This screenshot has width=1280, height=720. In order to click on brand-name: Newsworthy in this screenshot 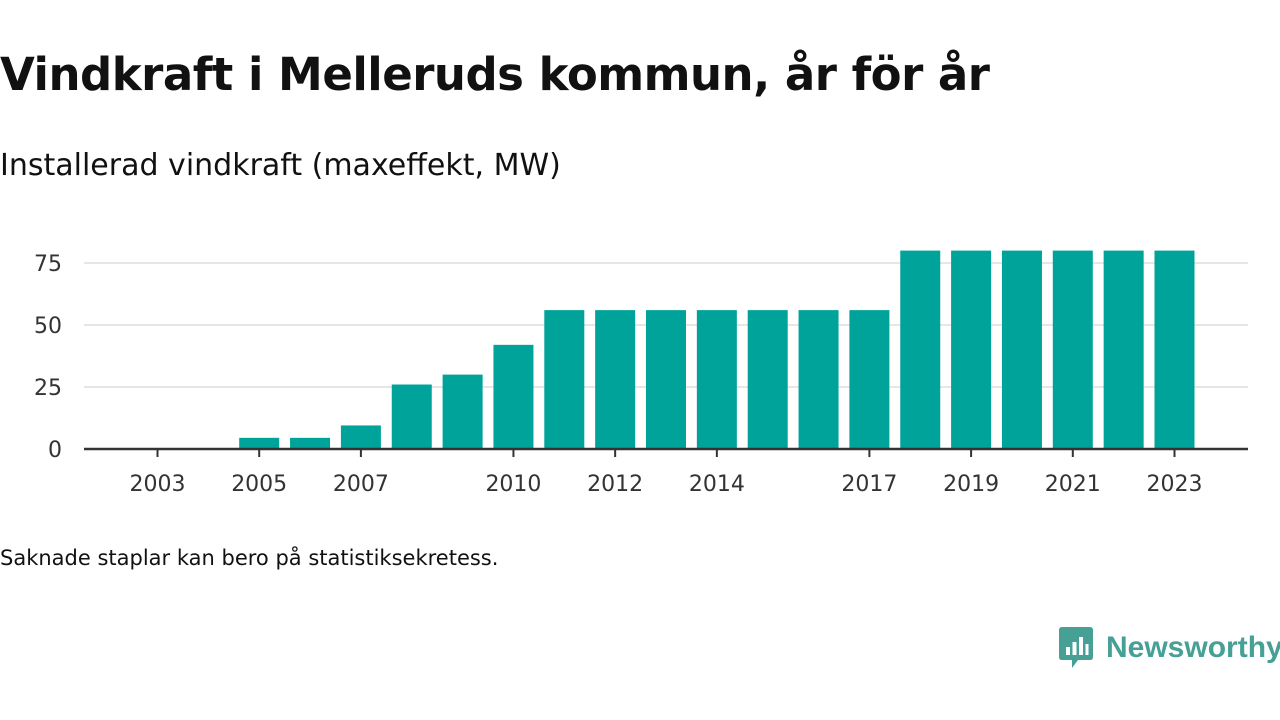, I will do `click(1193, 647)`.